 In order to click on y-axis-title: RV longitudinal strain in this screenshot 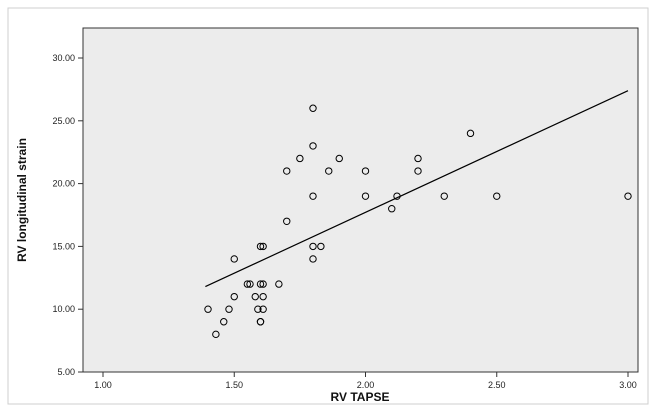, I will do `click(22, 200)`.